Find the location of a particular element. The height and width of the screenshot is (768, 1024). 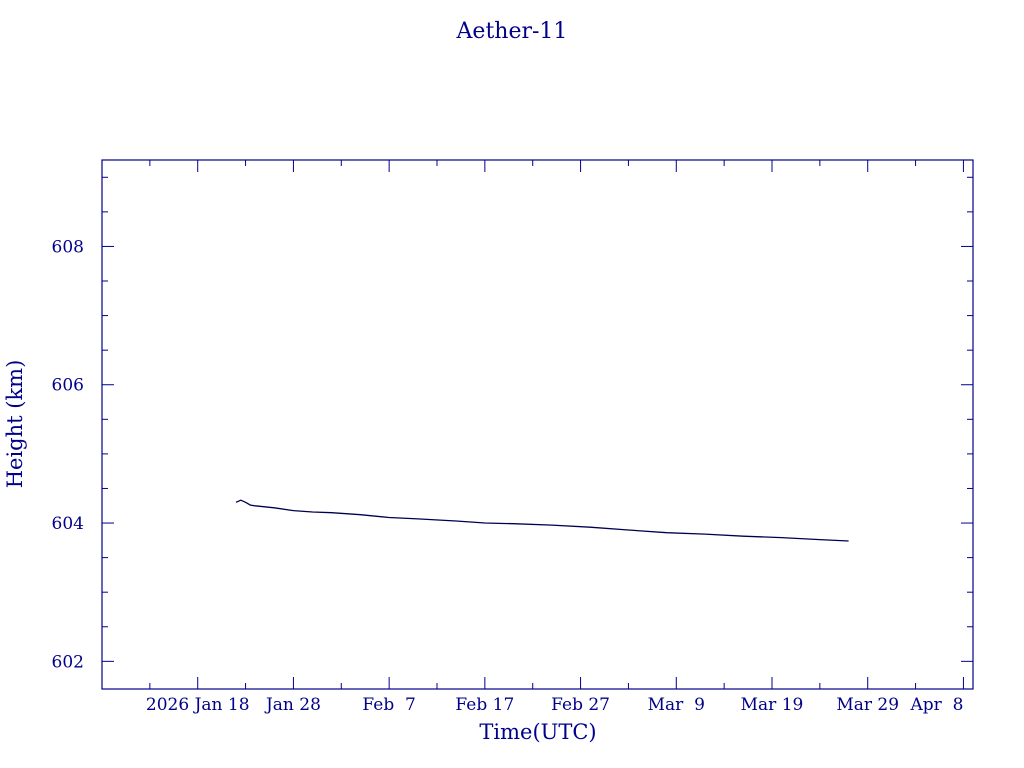

chart-title: Aether-11 is located at coordinates (512, 31).